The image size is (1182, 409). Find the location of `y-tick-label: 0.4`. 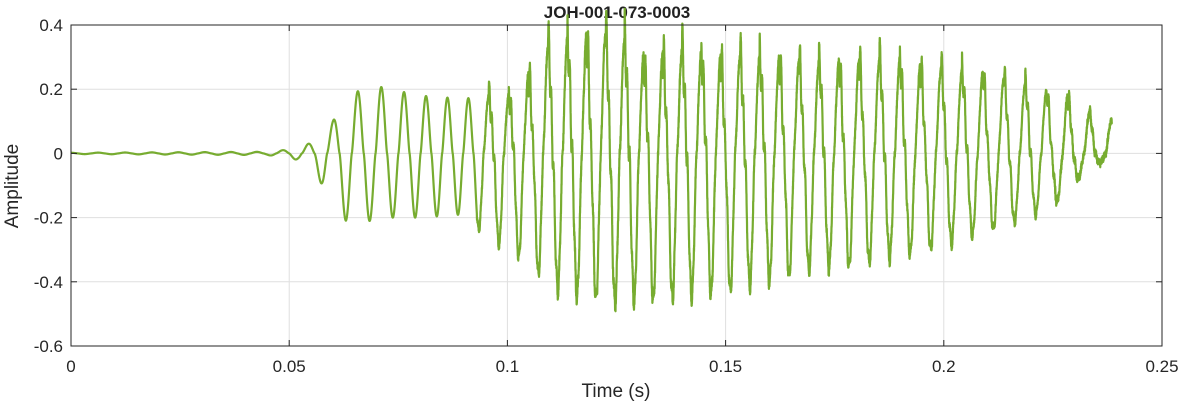

y-tick-label: 0.4 is located at coordinates (51, 25).